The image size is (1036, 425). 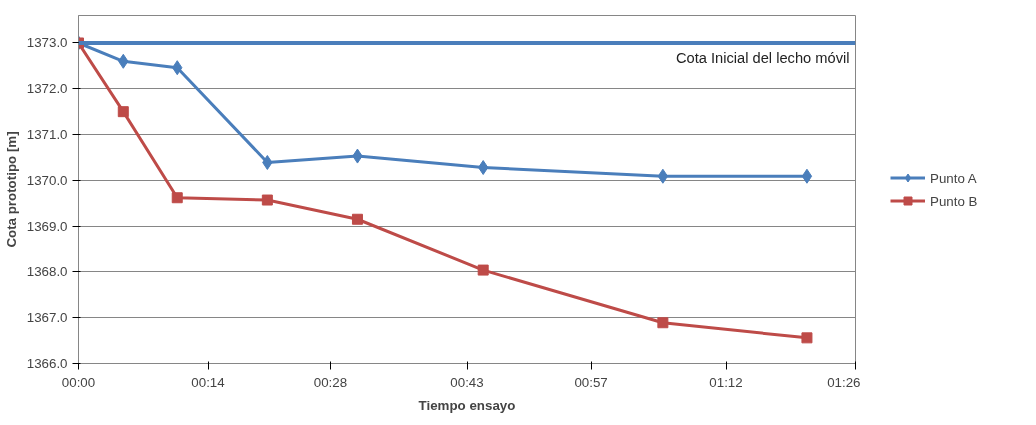 I want to click on y-tick-label: 1370.0, so click(x=47, y=180).